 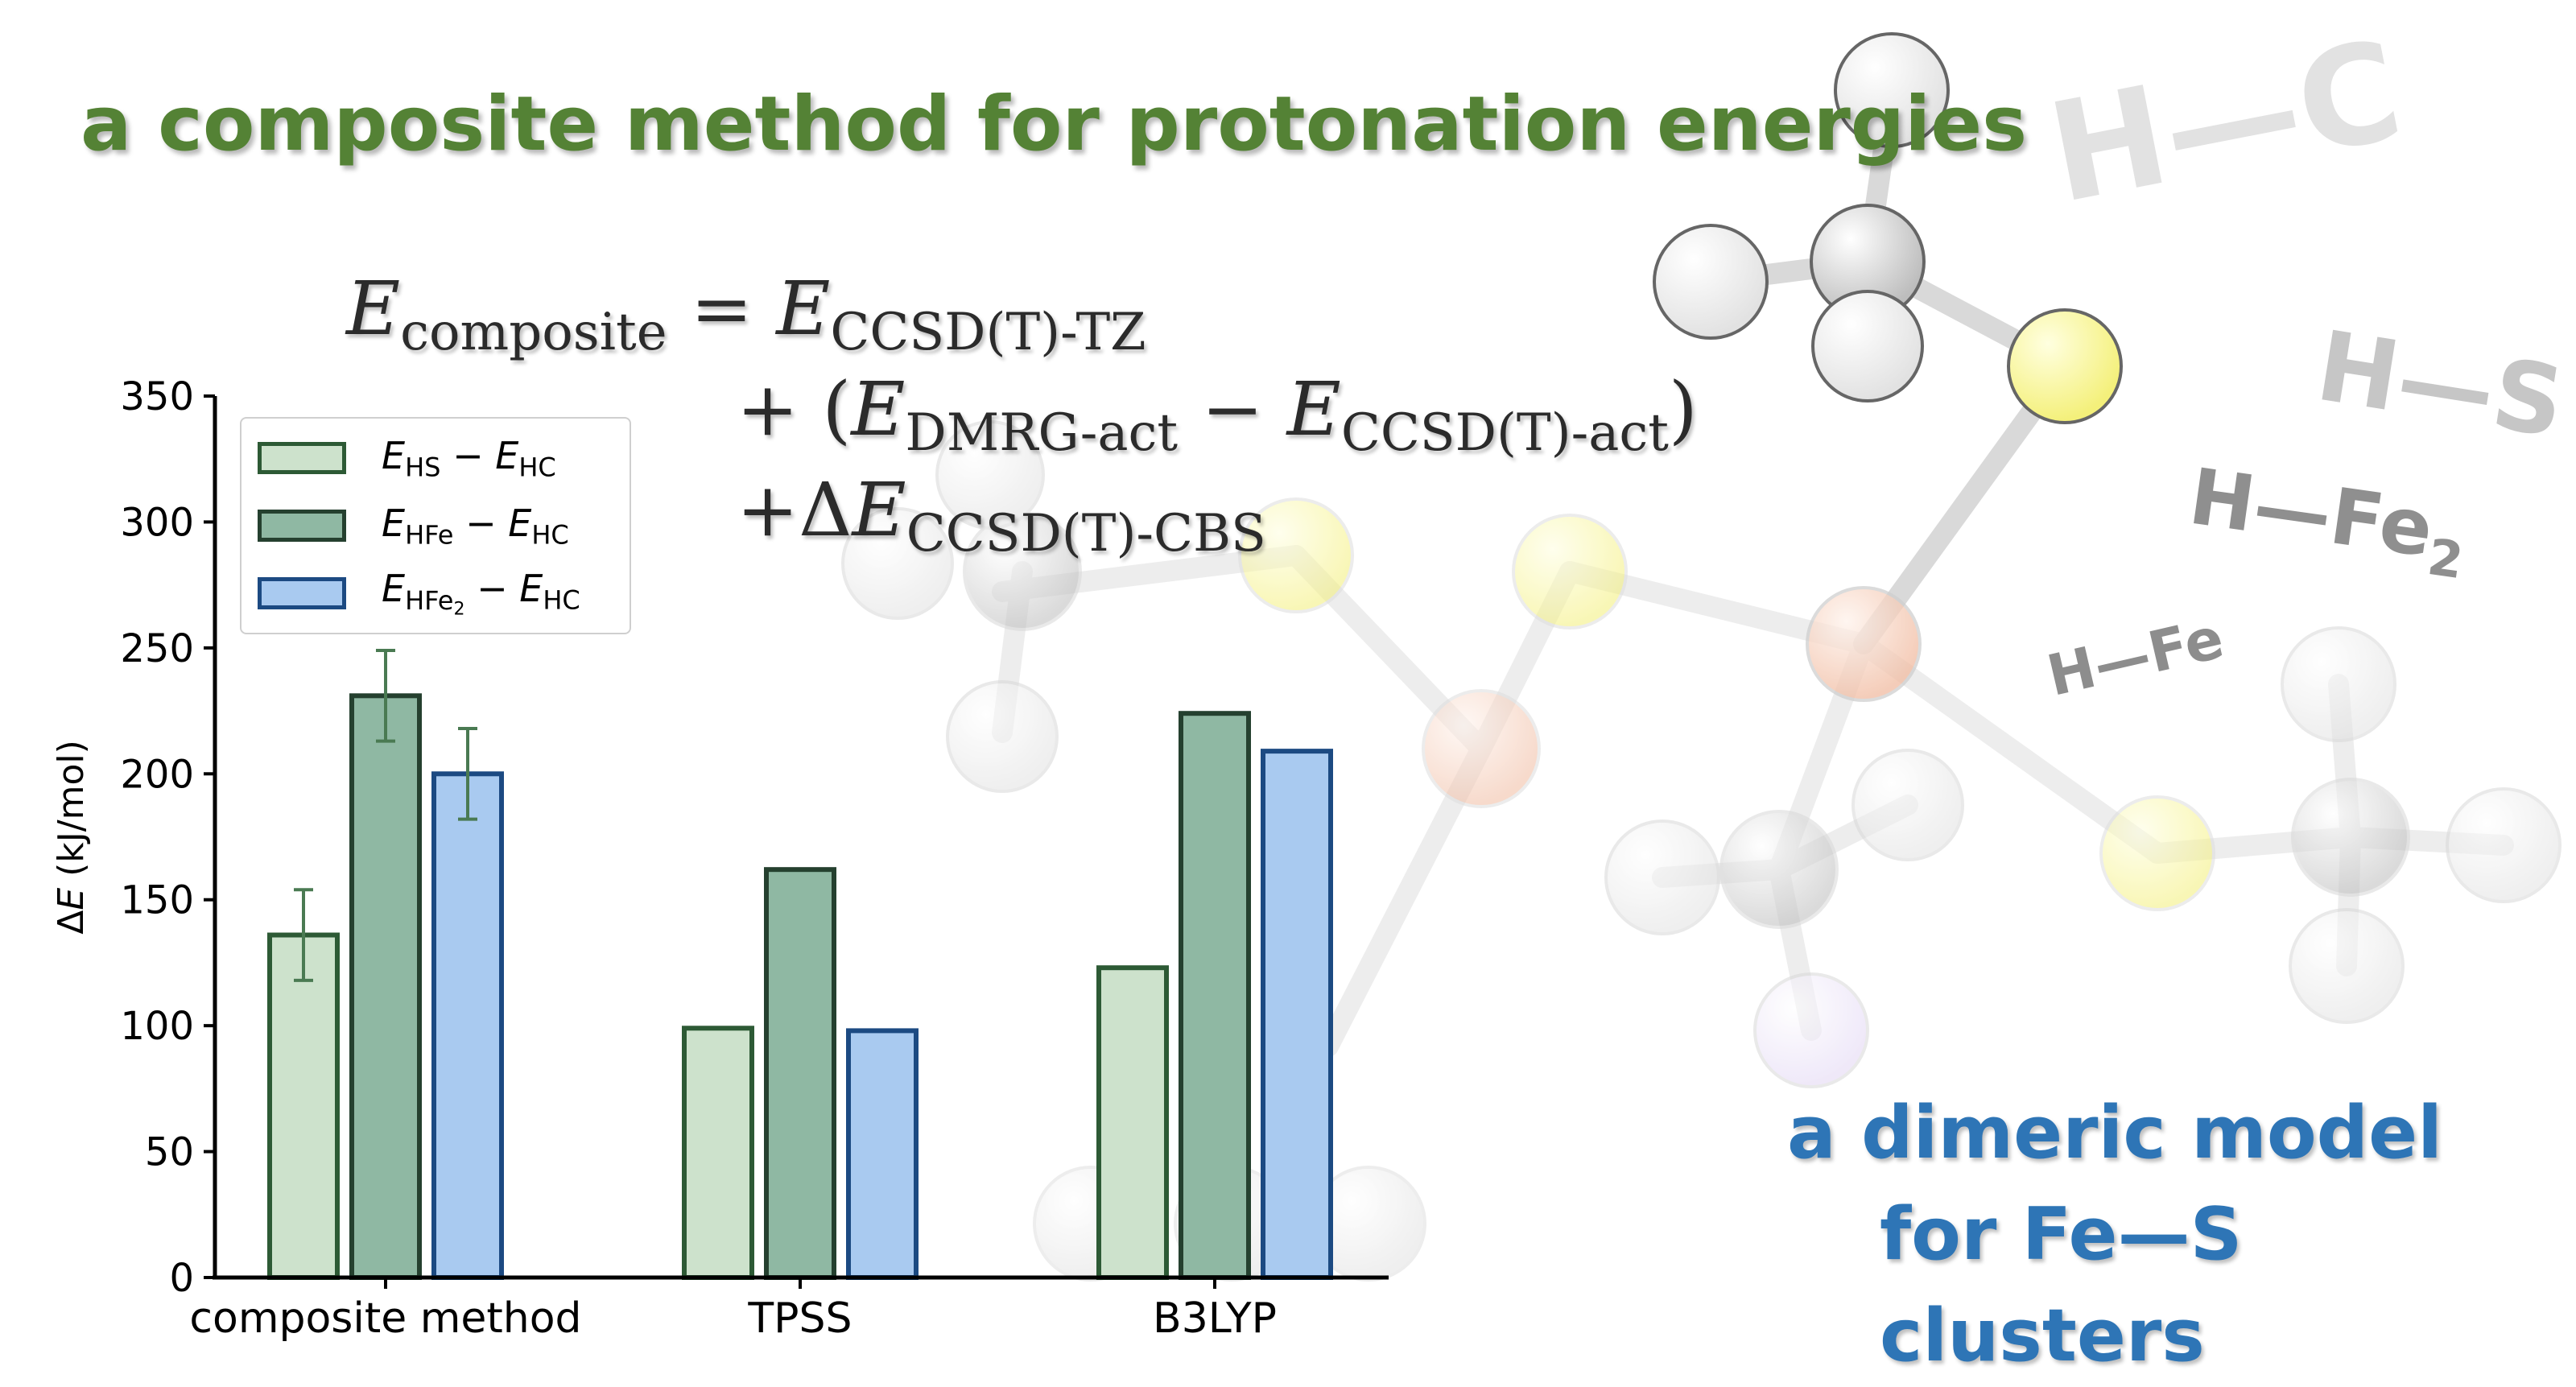 I want to click on y-tick-label: 0, so click(x=181, y=1278).